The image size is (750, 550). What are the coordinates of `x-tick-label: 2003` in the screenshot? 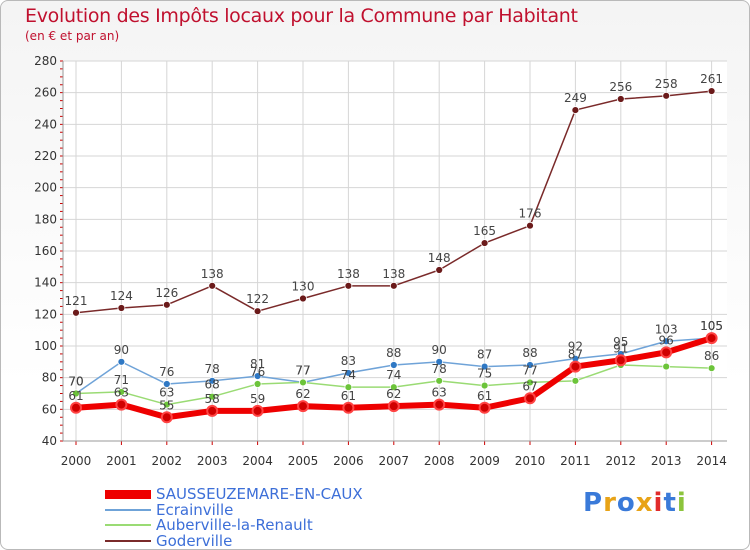 It's located at (212, 461).